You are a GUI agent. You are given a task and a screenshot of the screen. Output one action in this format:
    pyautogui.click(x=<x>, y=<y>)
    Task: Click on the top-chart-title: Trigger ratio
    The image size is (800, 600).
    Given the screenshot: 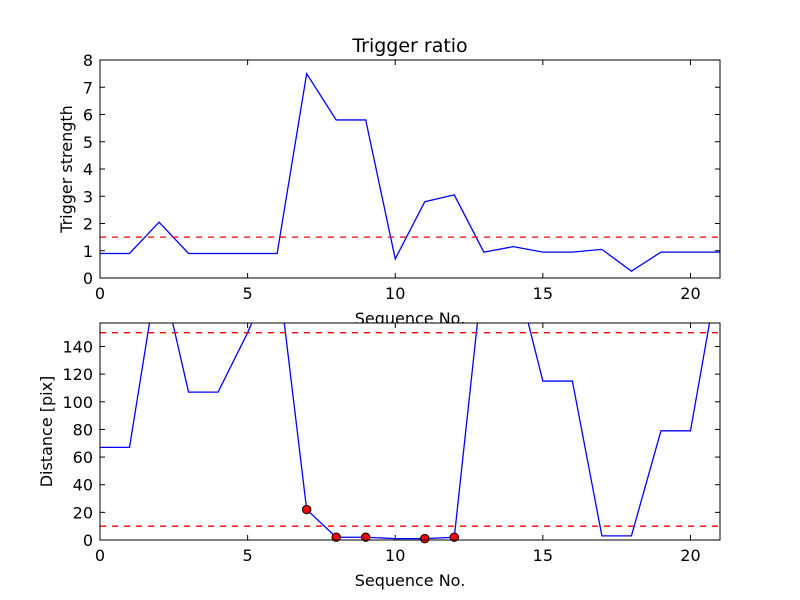 What is the action you would take?
    pyautogui.click(x=409, y=46)
    